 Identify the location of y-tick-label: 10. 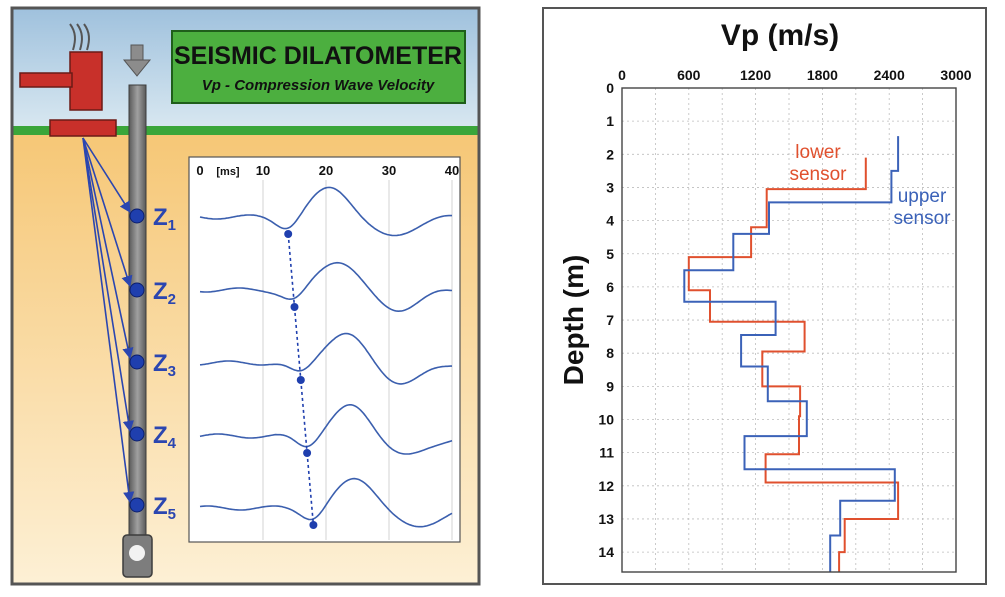
(606, 420).